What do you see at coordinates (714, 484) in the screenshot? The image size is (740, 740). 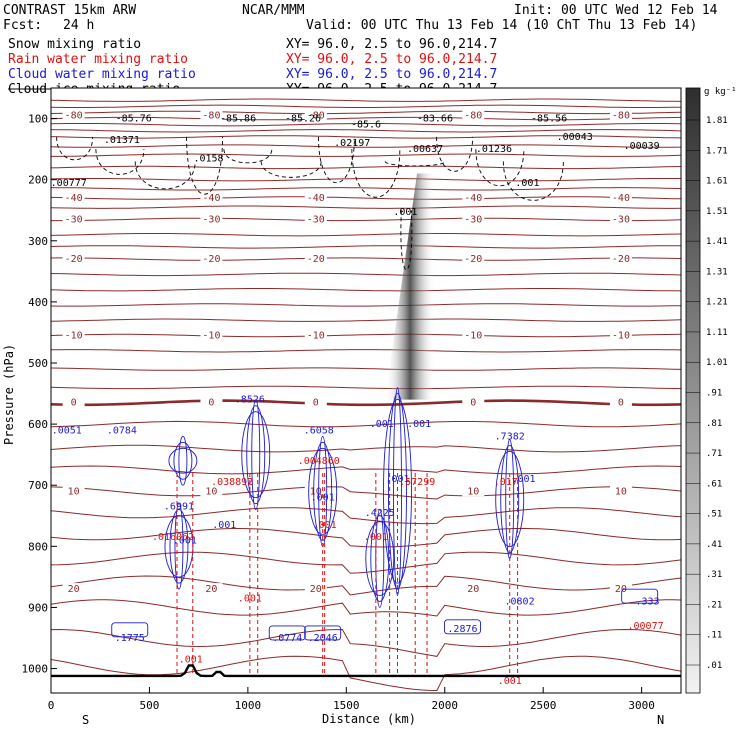 I see `colorbar-label: .61` at bounding box center [714, 484].